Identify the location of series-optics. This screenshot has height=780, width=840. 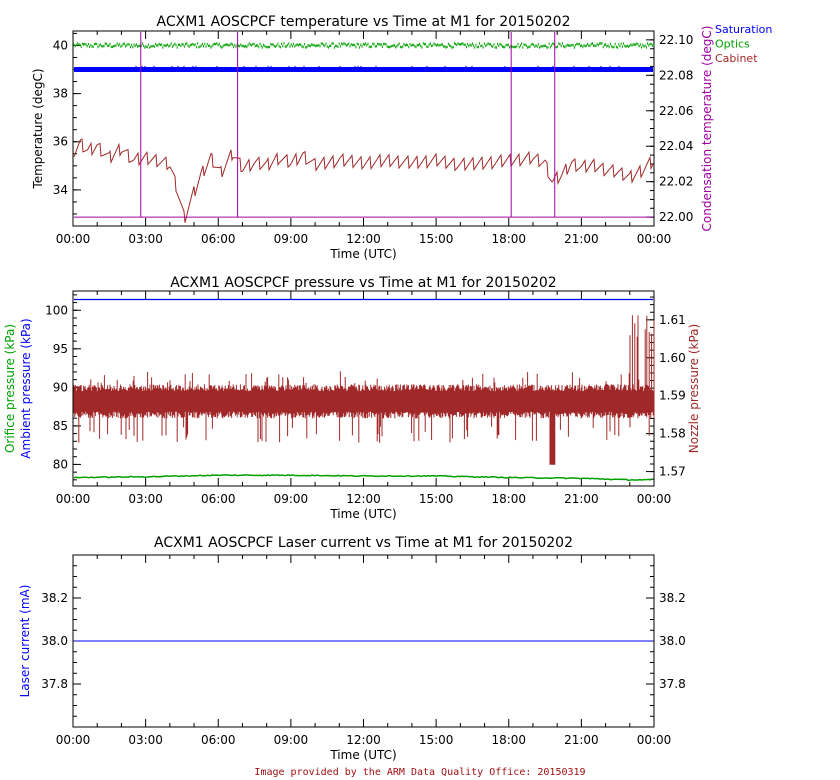
(364, 45).